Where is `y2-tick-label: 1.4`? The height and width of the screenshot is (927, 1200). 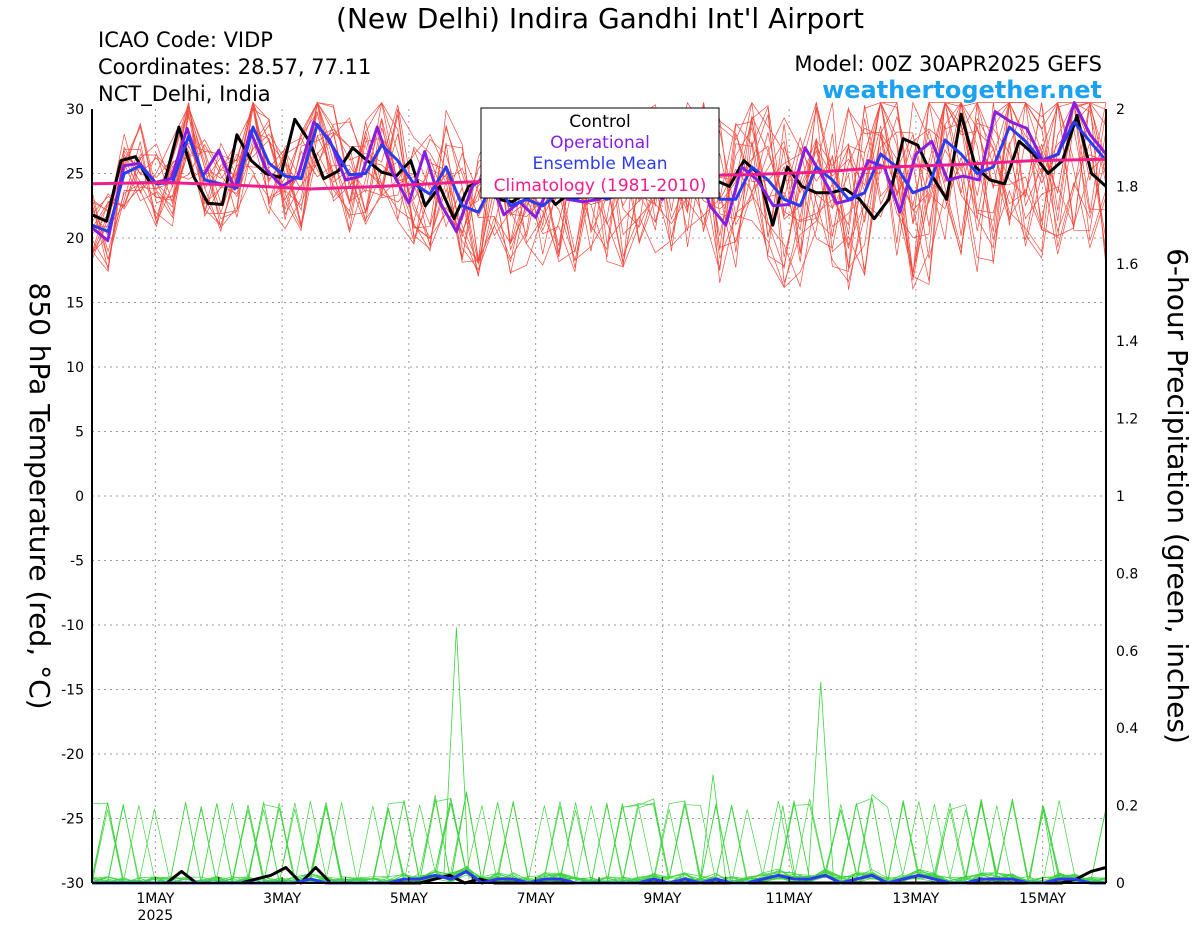
y2-tick-label: 1.4 is located at coordinates (1127, 342).